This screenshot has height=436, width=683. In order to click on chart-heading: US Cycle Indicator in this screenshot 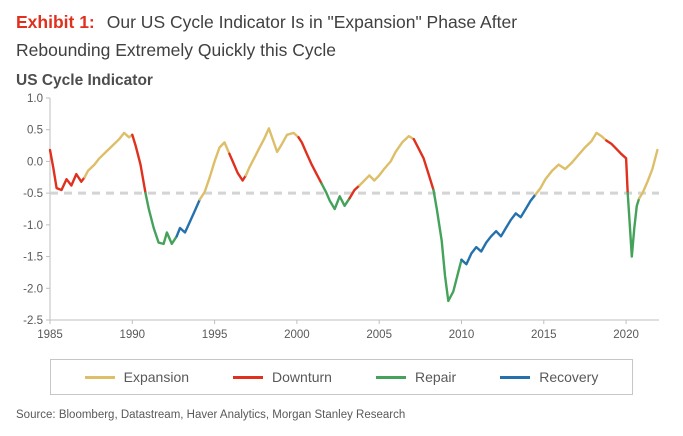, I will do `click(84, 80)`.